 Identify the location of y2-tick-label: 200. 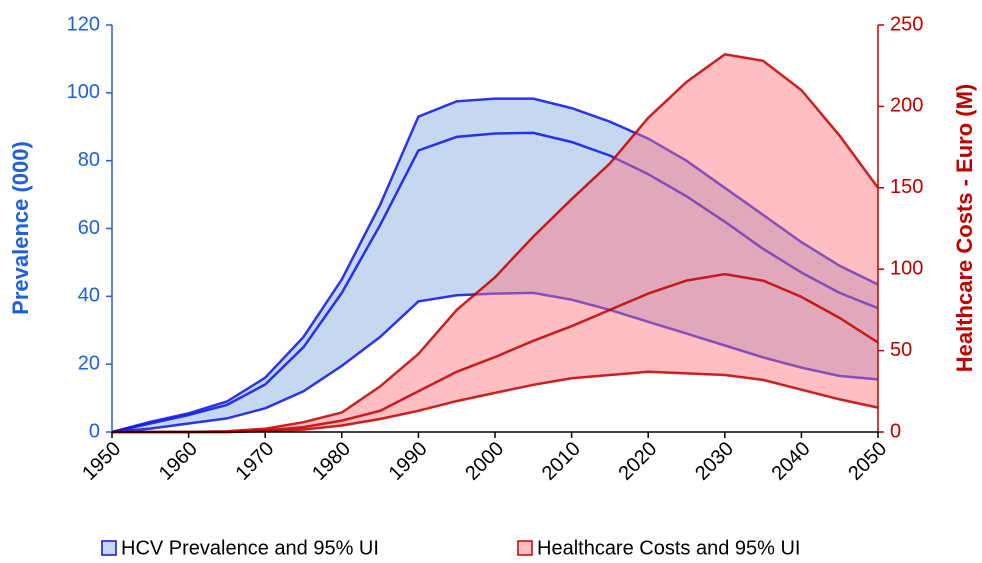
(906, 106).